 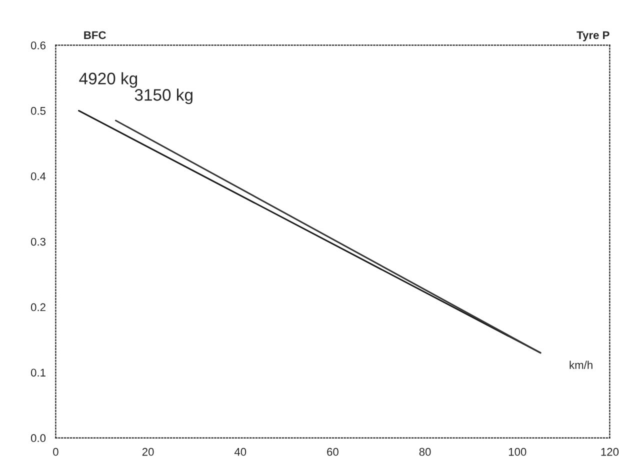 I want to click on x-tick-label: 120, so click(x=610, y=452).